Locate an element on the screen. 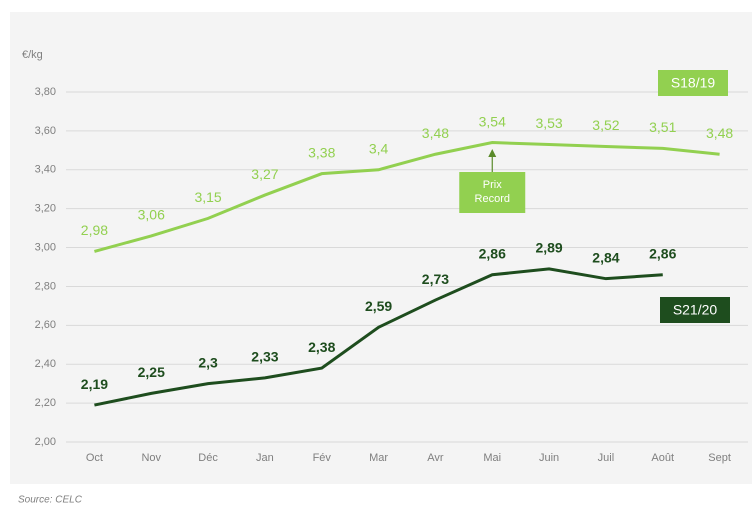 The height and width of the screenshot is (508, 752). annotation-box is located at coordinates (492, 192).